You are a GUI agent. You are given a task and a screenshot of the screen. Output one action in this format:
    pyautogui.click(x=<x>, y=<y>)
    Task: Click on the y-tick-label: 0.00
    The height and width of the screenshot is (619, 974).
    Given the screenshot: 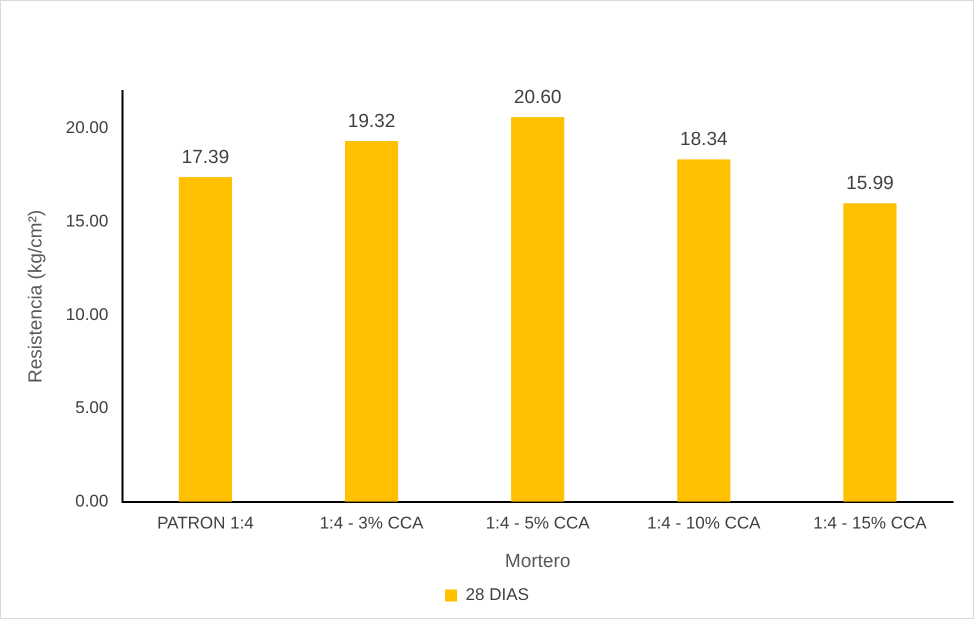 What is the action you would take?
    pyautogui.click(x=91, y=500)
    